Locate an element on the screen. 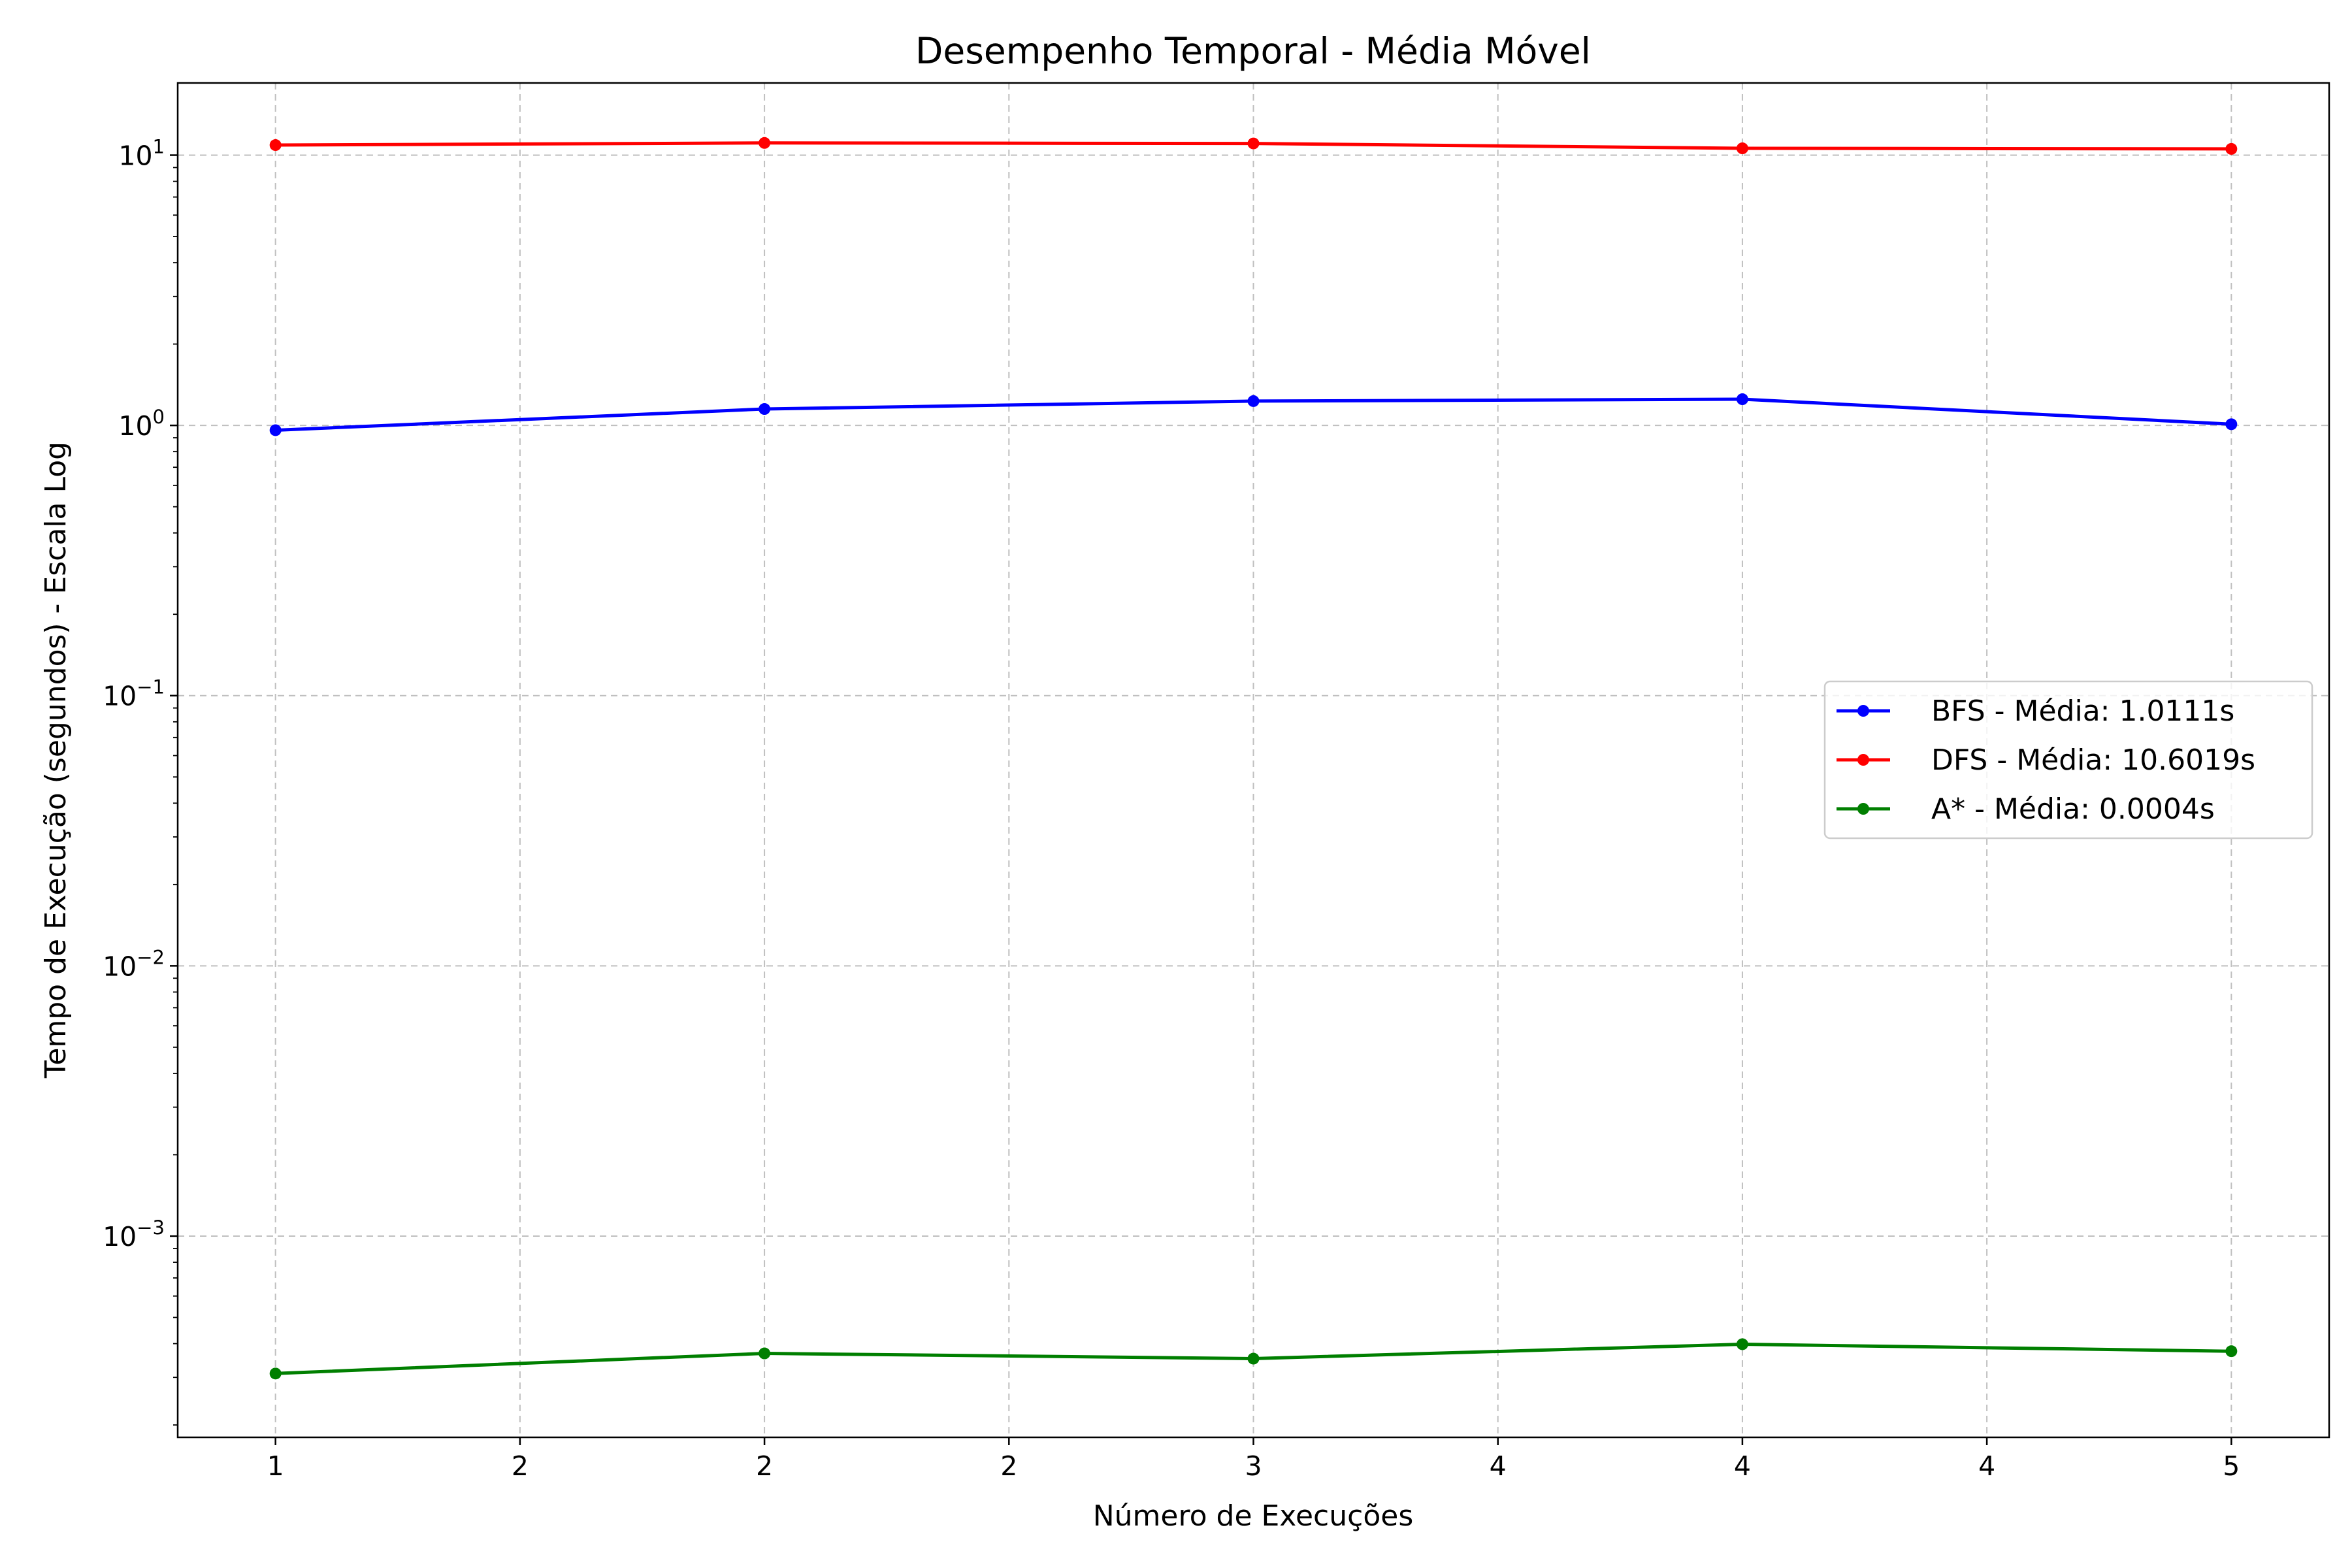 The image size is (2352, 1568). y-tick-label-exponent: 0 is located at coordinates (159, 417).